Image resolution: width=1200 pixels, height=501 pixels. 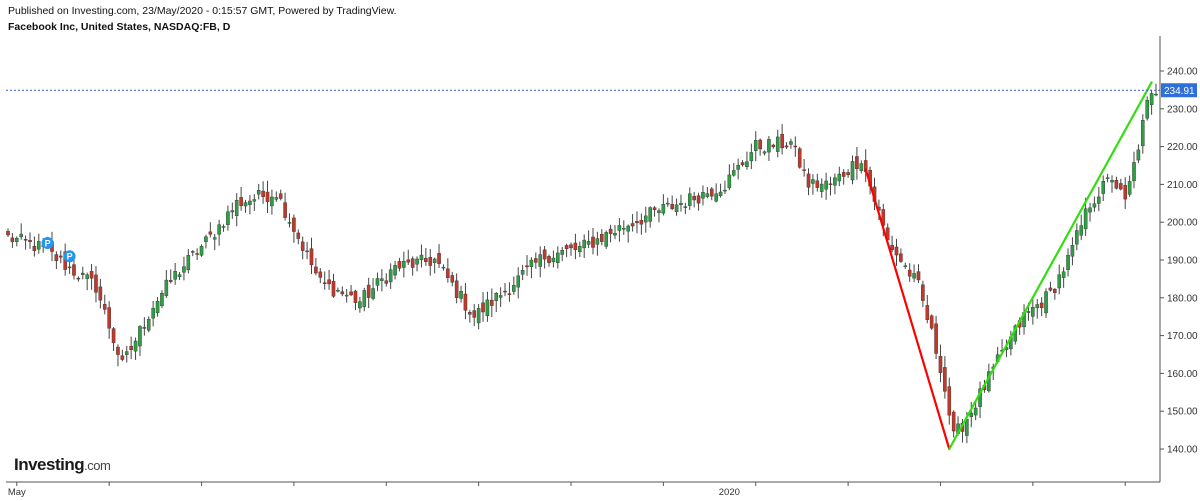 I want to click on markers: PP, so click(x=58, y=249).